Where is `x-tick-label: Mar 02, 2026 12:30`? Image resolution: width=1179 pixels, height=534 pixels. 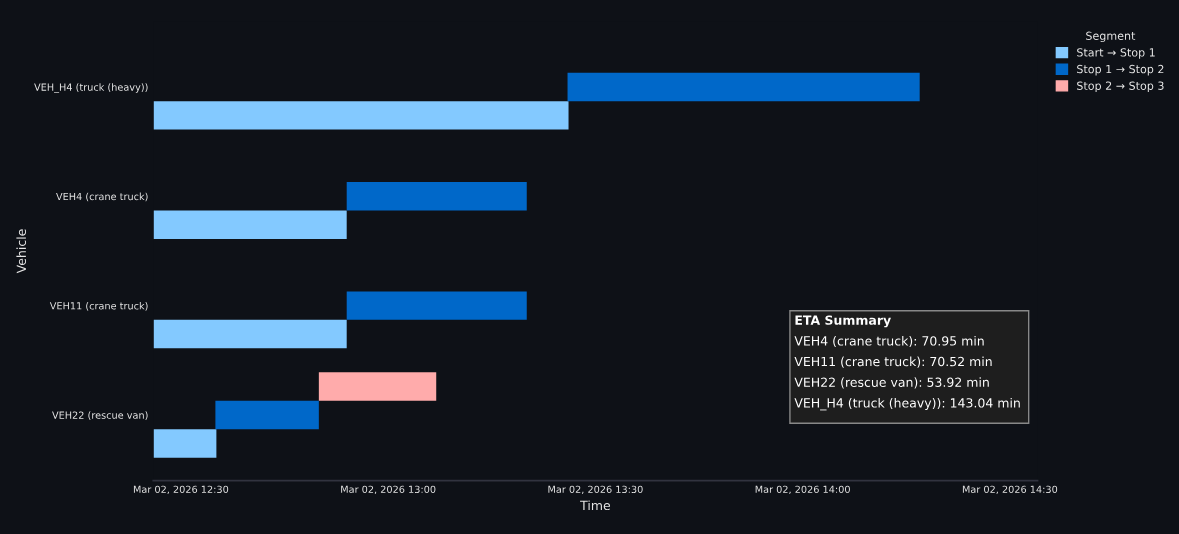 x-tick-label: Mar 02, 2026 12:30 is located at coordinates (181, 489).